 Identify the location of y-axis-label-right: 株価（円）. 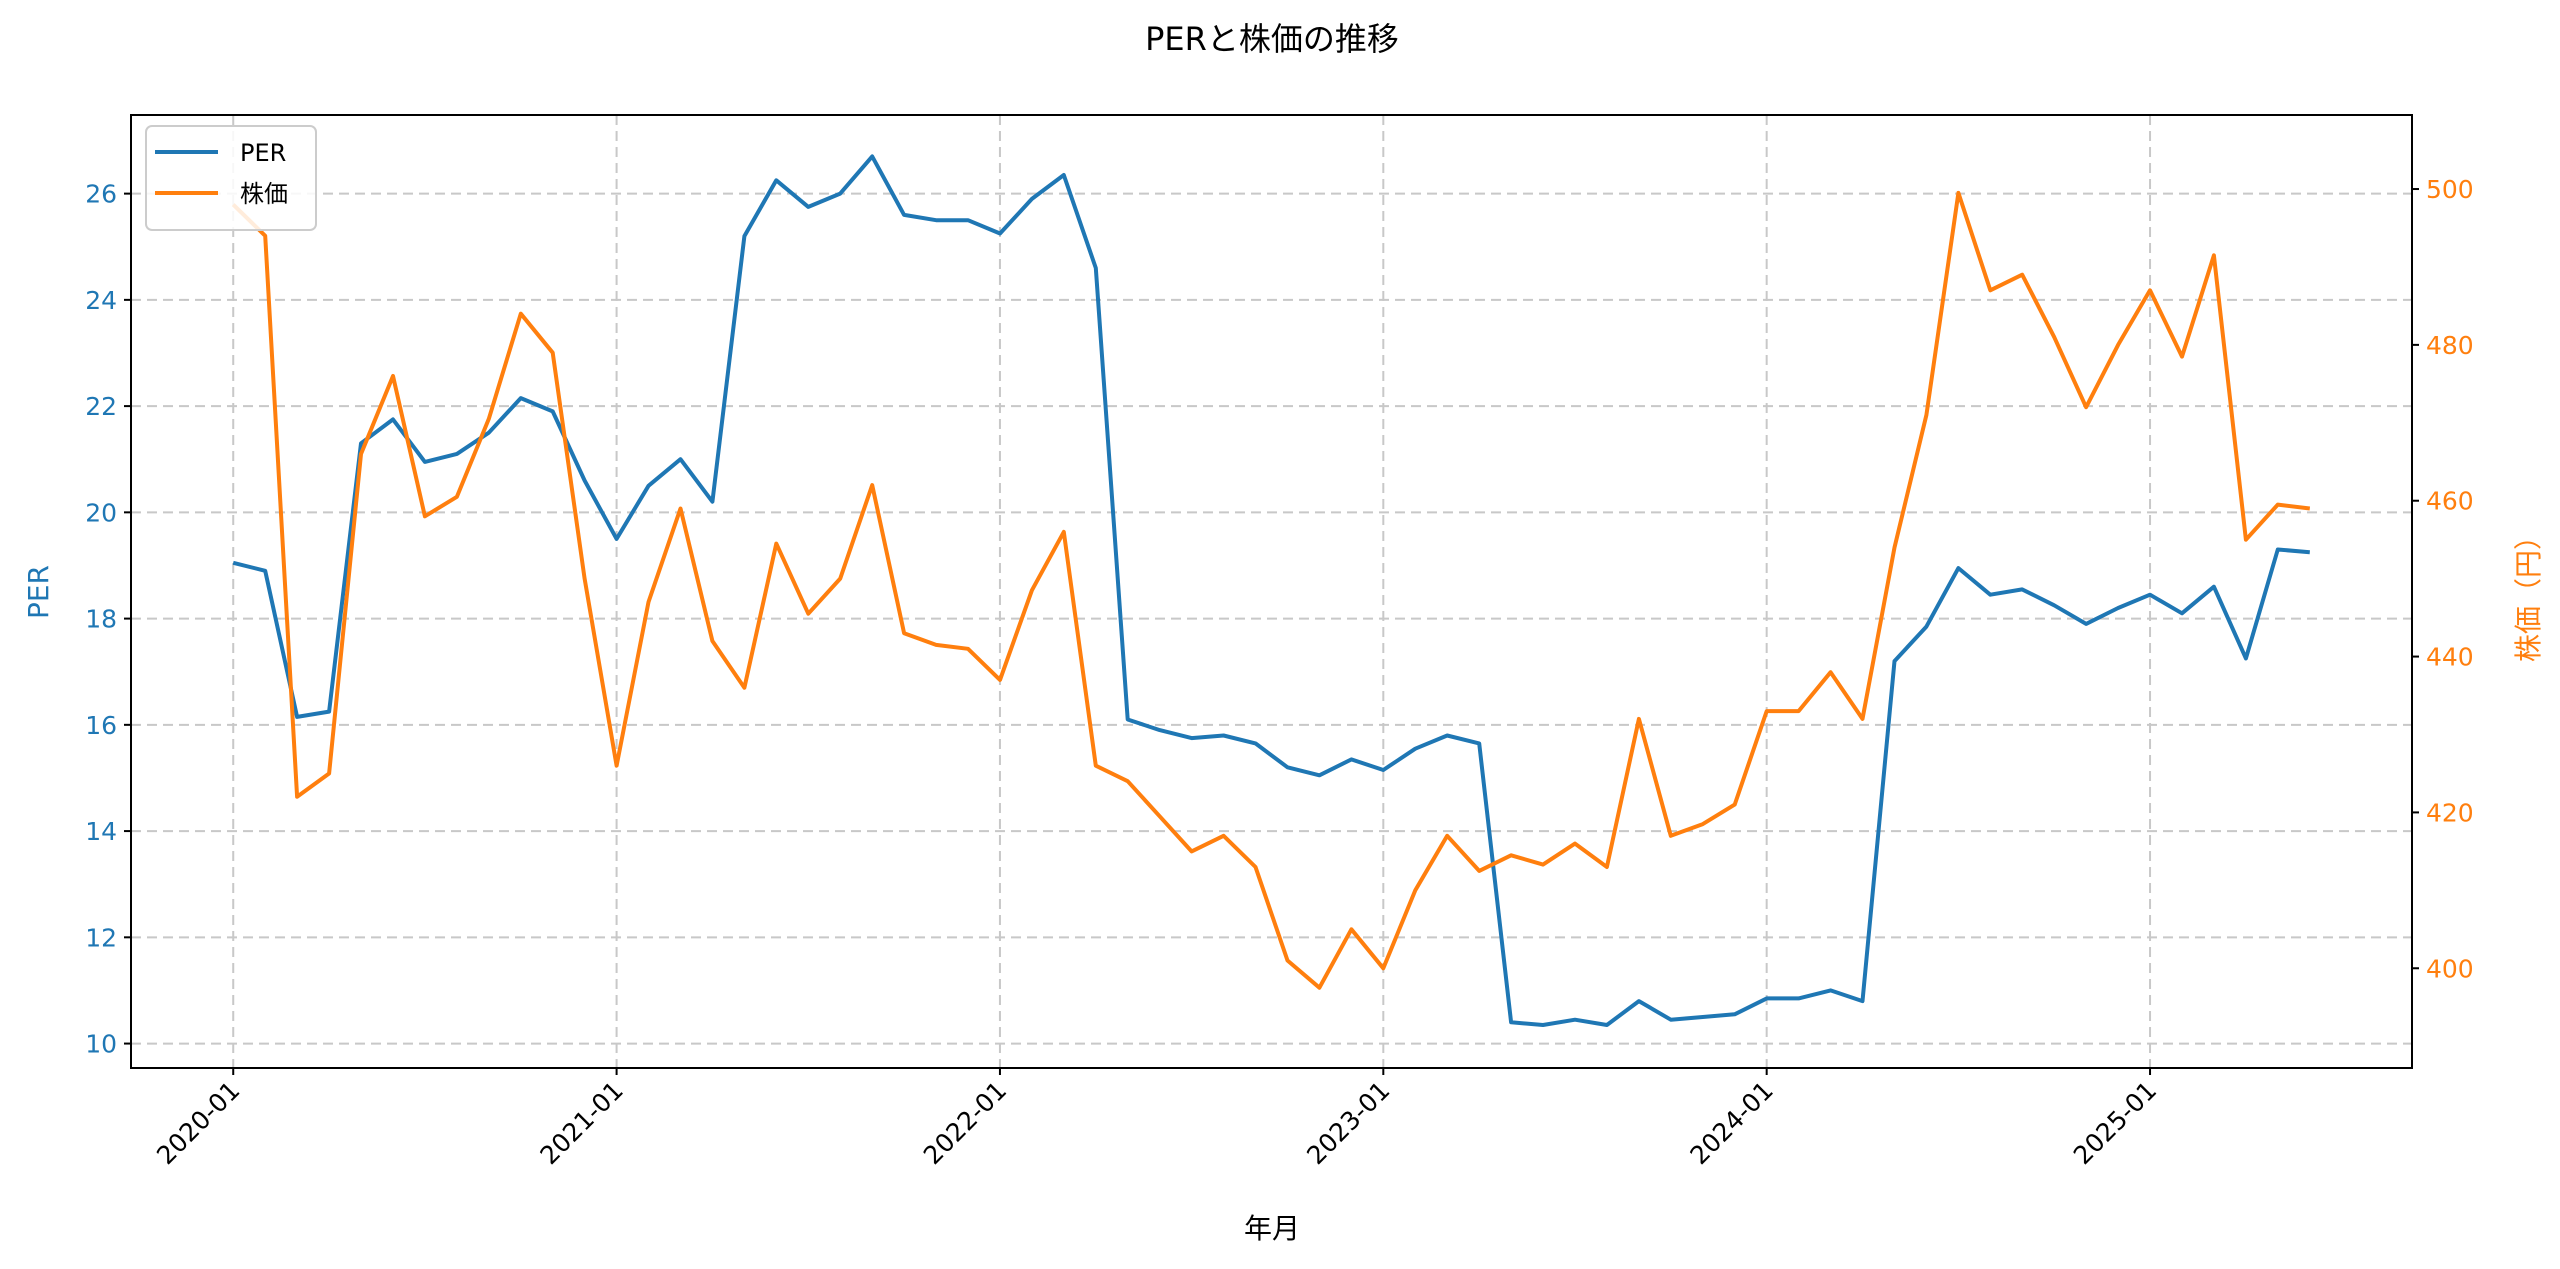
(2528, 592).